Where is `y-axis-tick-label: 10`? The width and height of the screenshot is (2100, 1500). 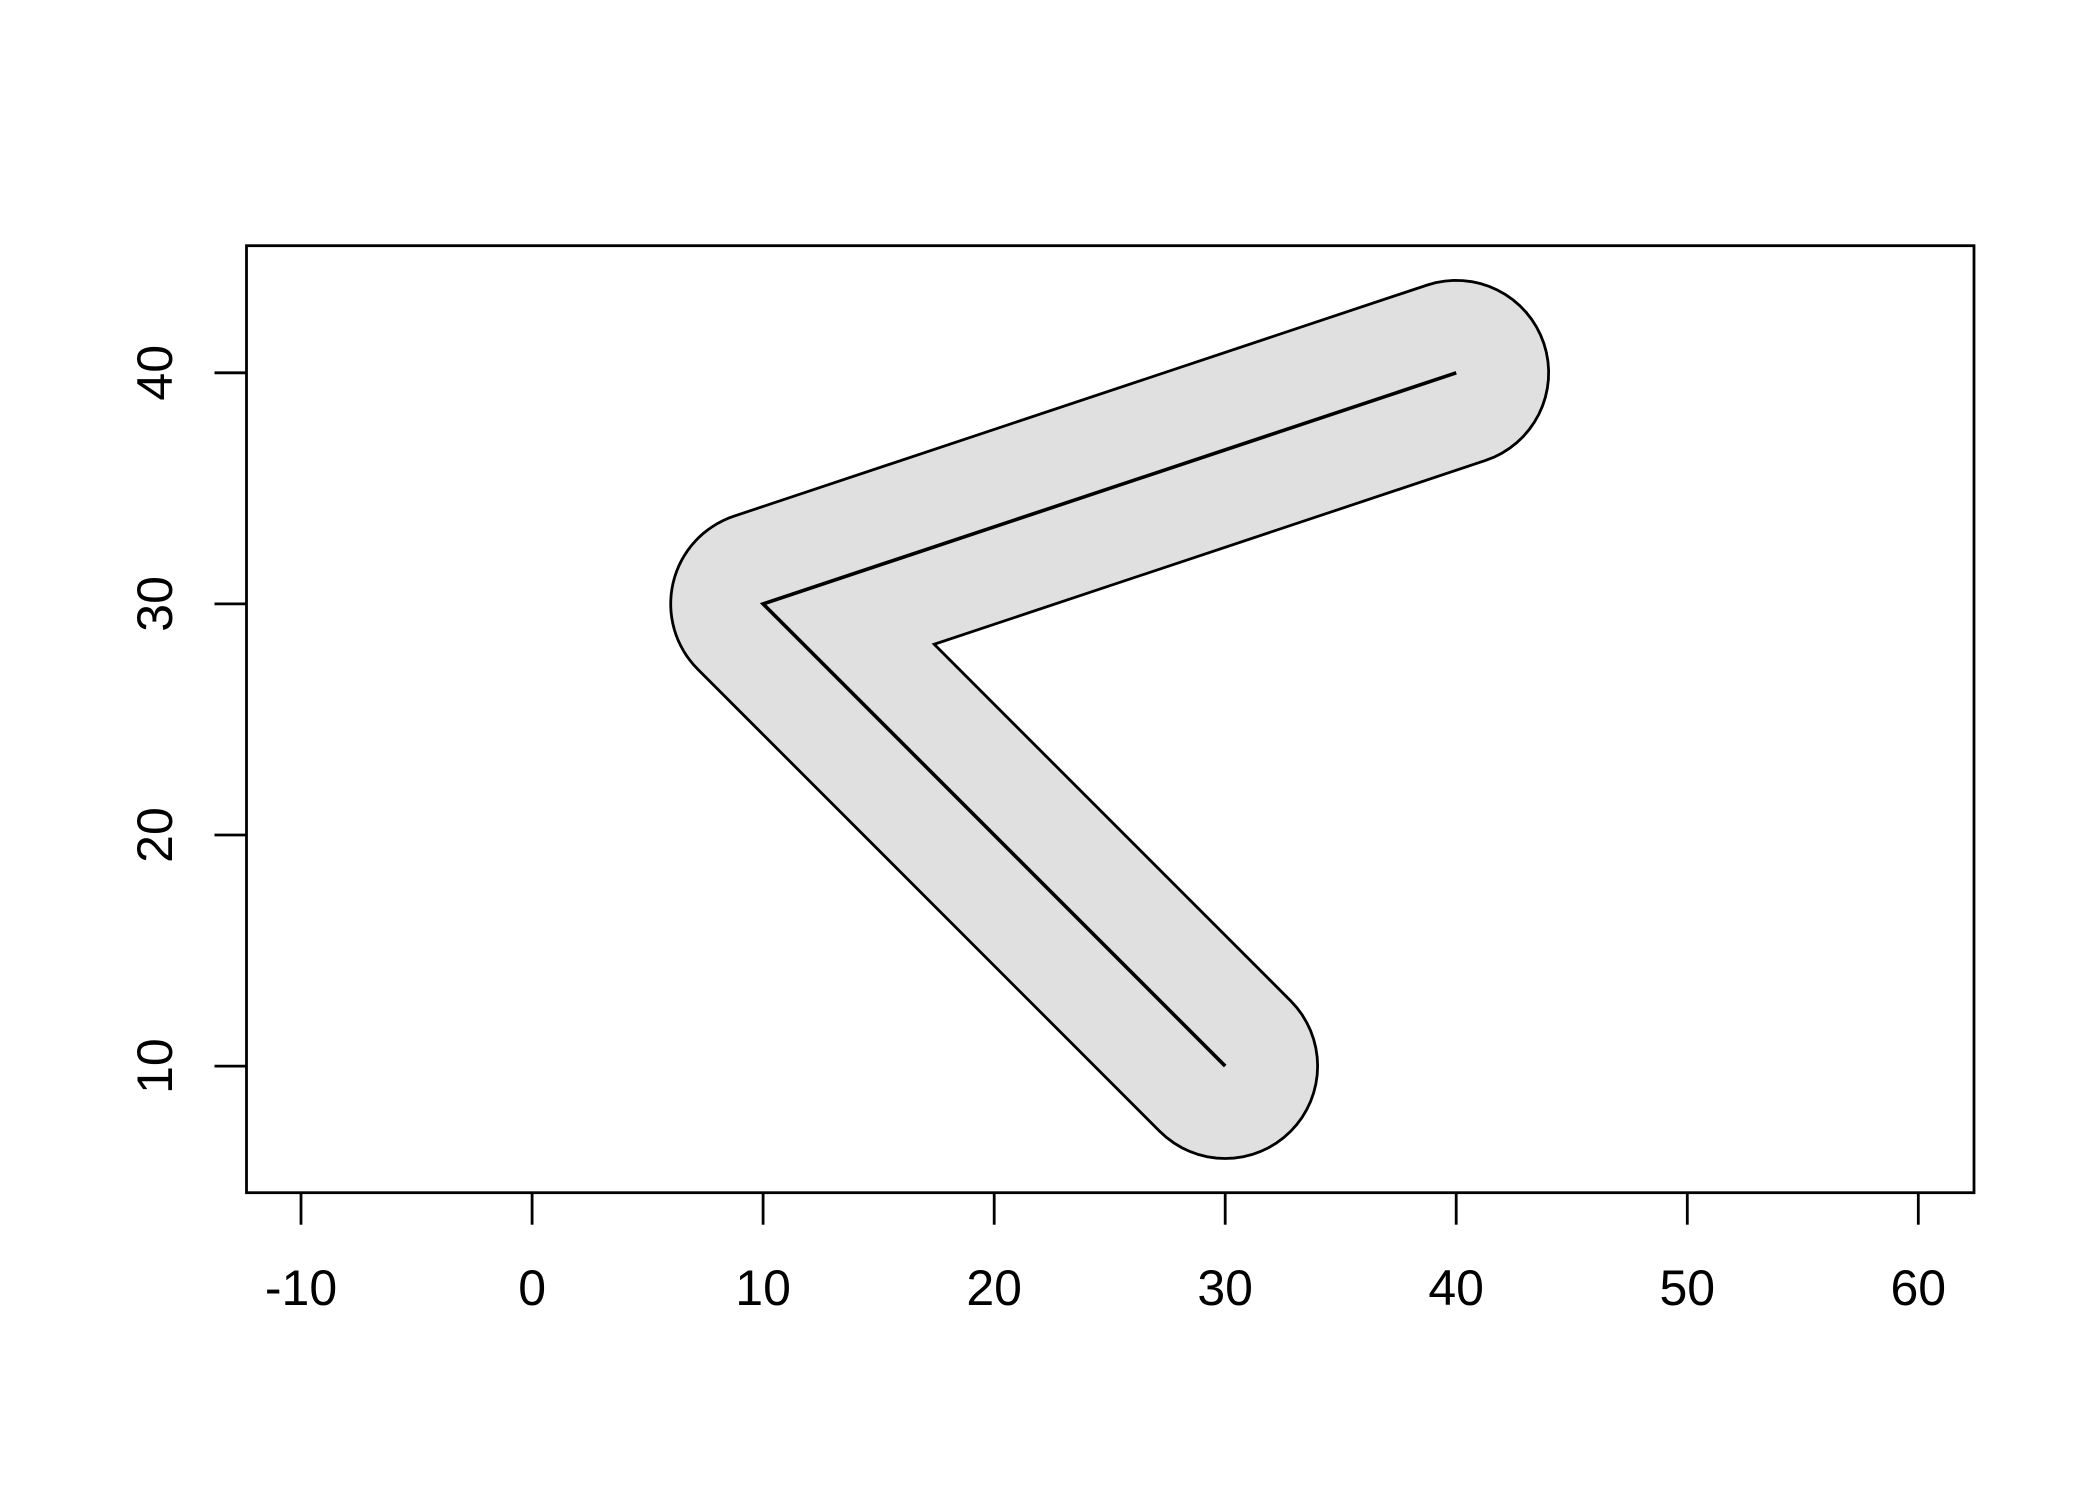 y-axis-tick-label: 10 is located at coordinates (155, 1066).